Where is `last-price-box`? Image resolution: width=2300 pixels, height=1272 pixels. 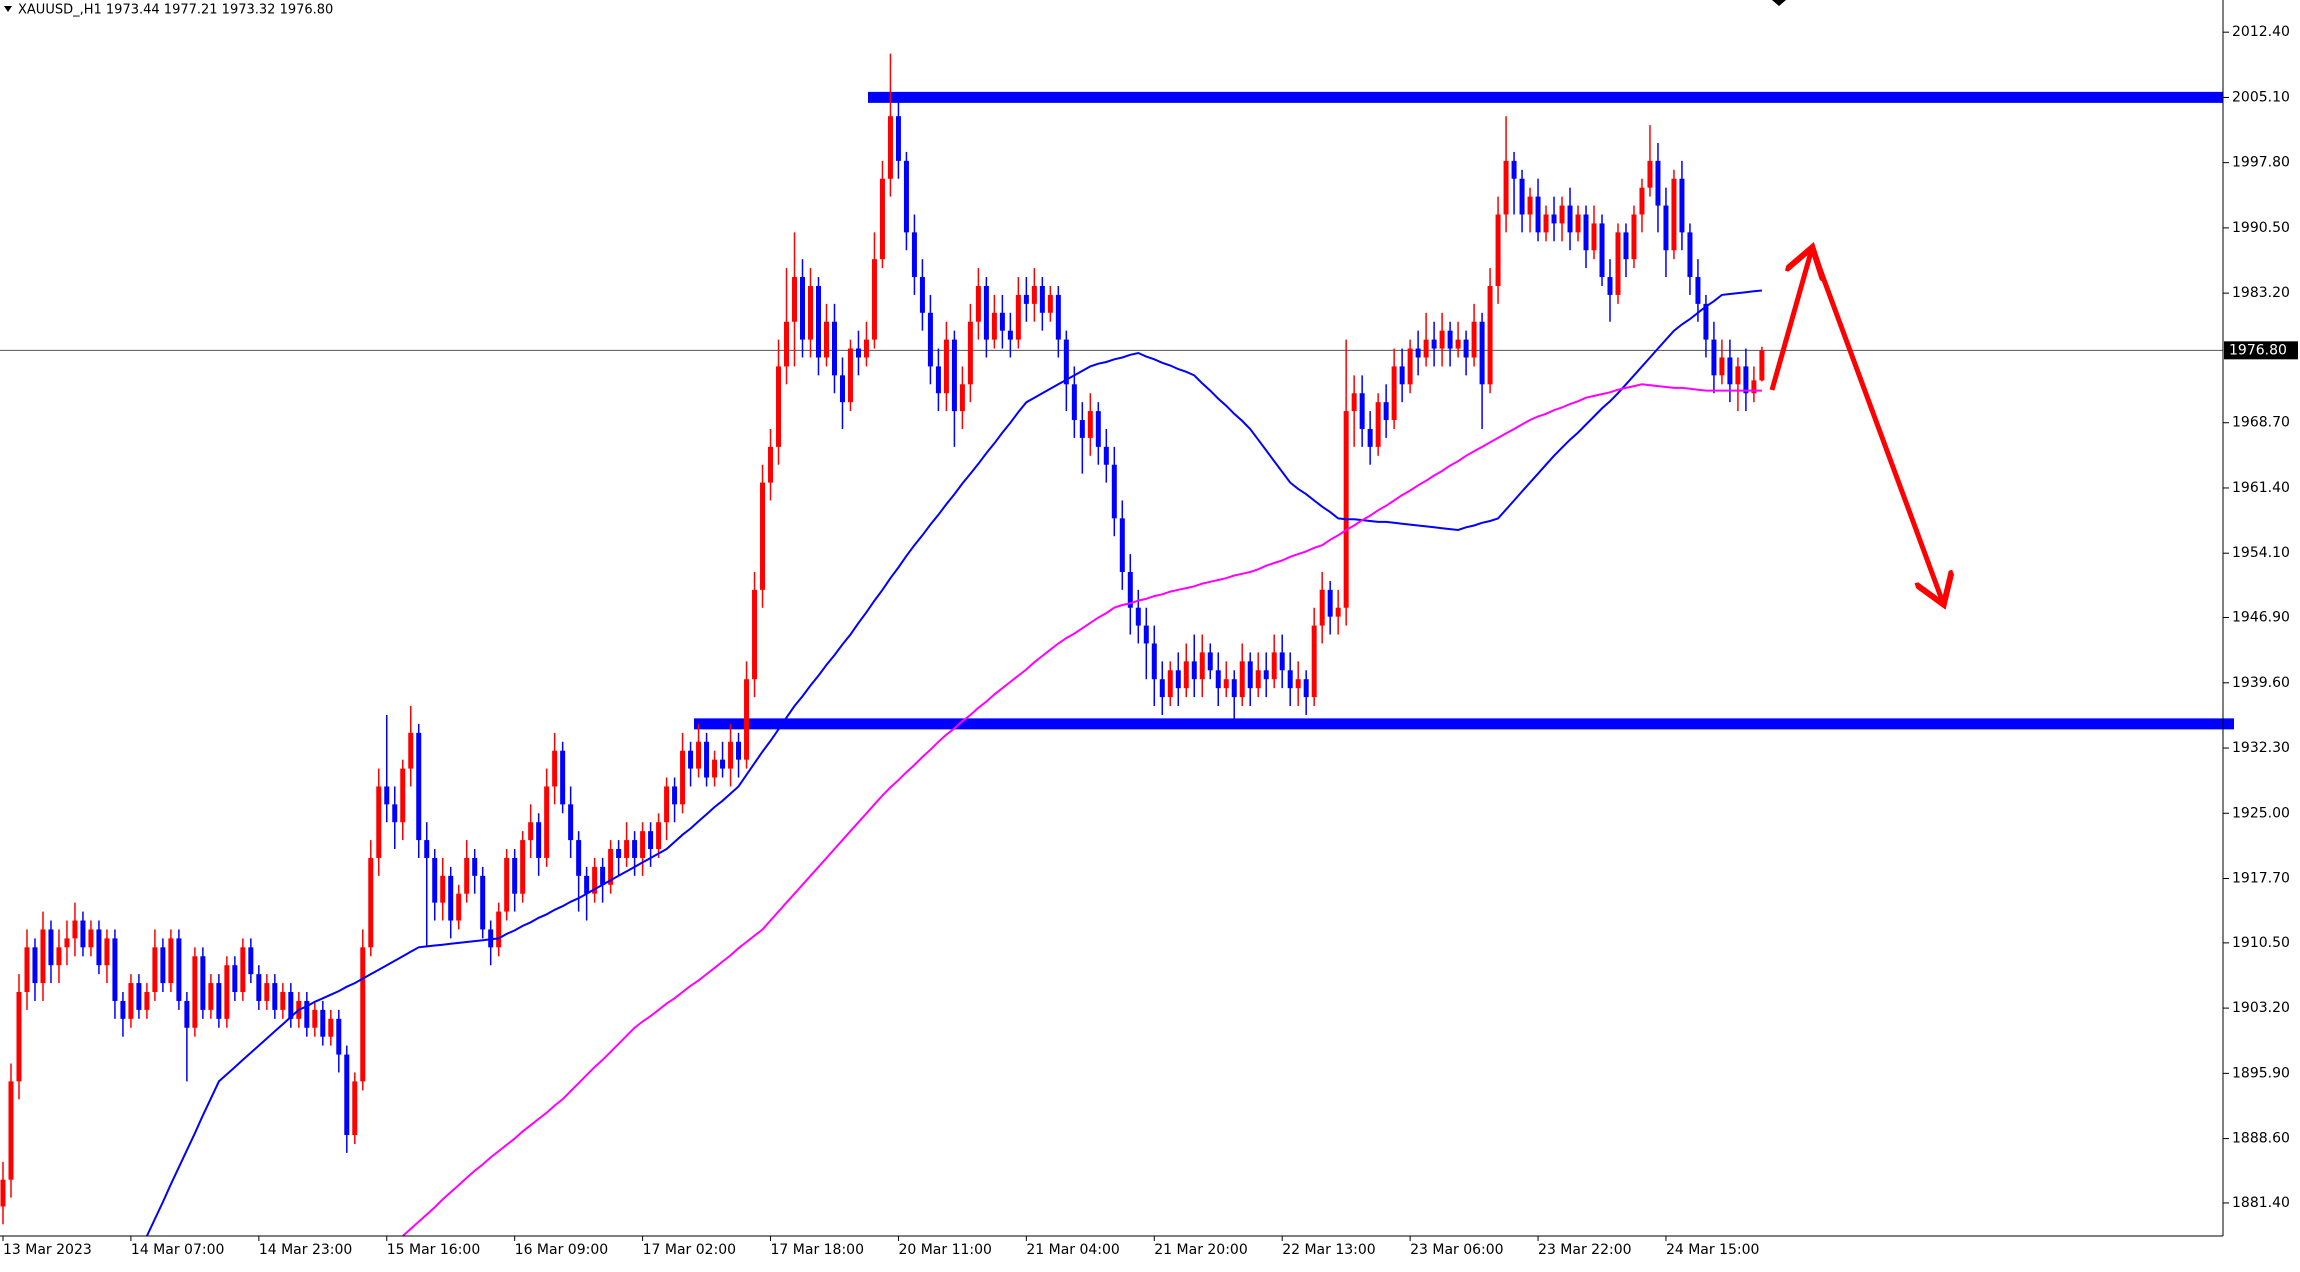
last-price-box is located at coordinates (2261, 350).